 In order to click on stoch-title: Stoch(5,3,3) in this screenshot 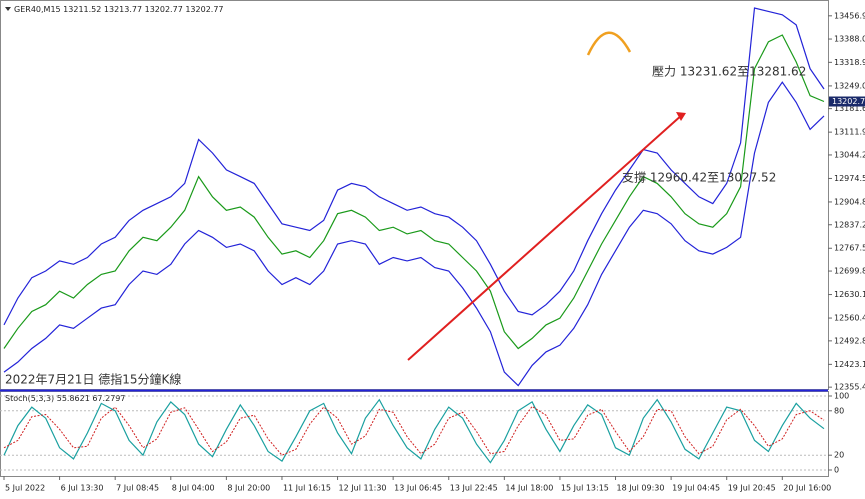, I will do `click(29, 398)`.